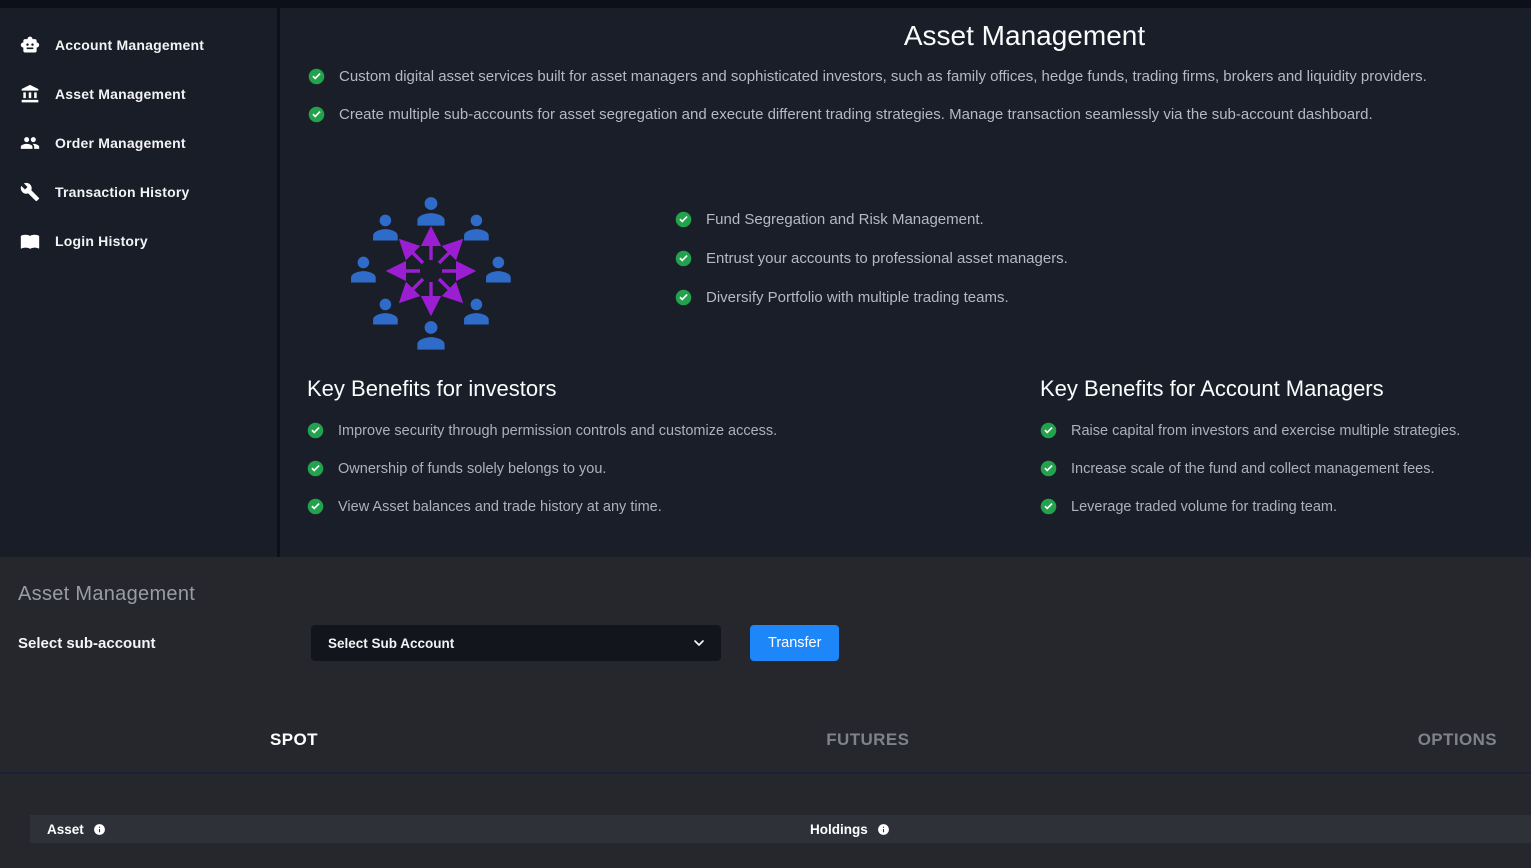 This screenshot has height=868, width=1531. What do you see at coordinates (780, 829) in the screenshot?
I see `table-header-row: Asset Holdings` at bounding box center [780, 829].